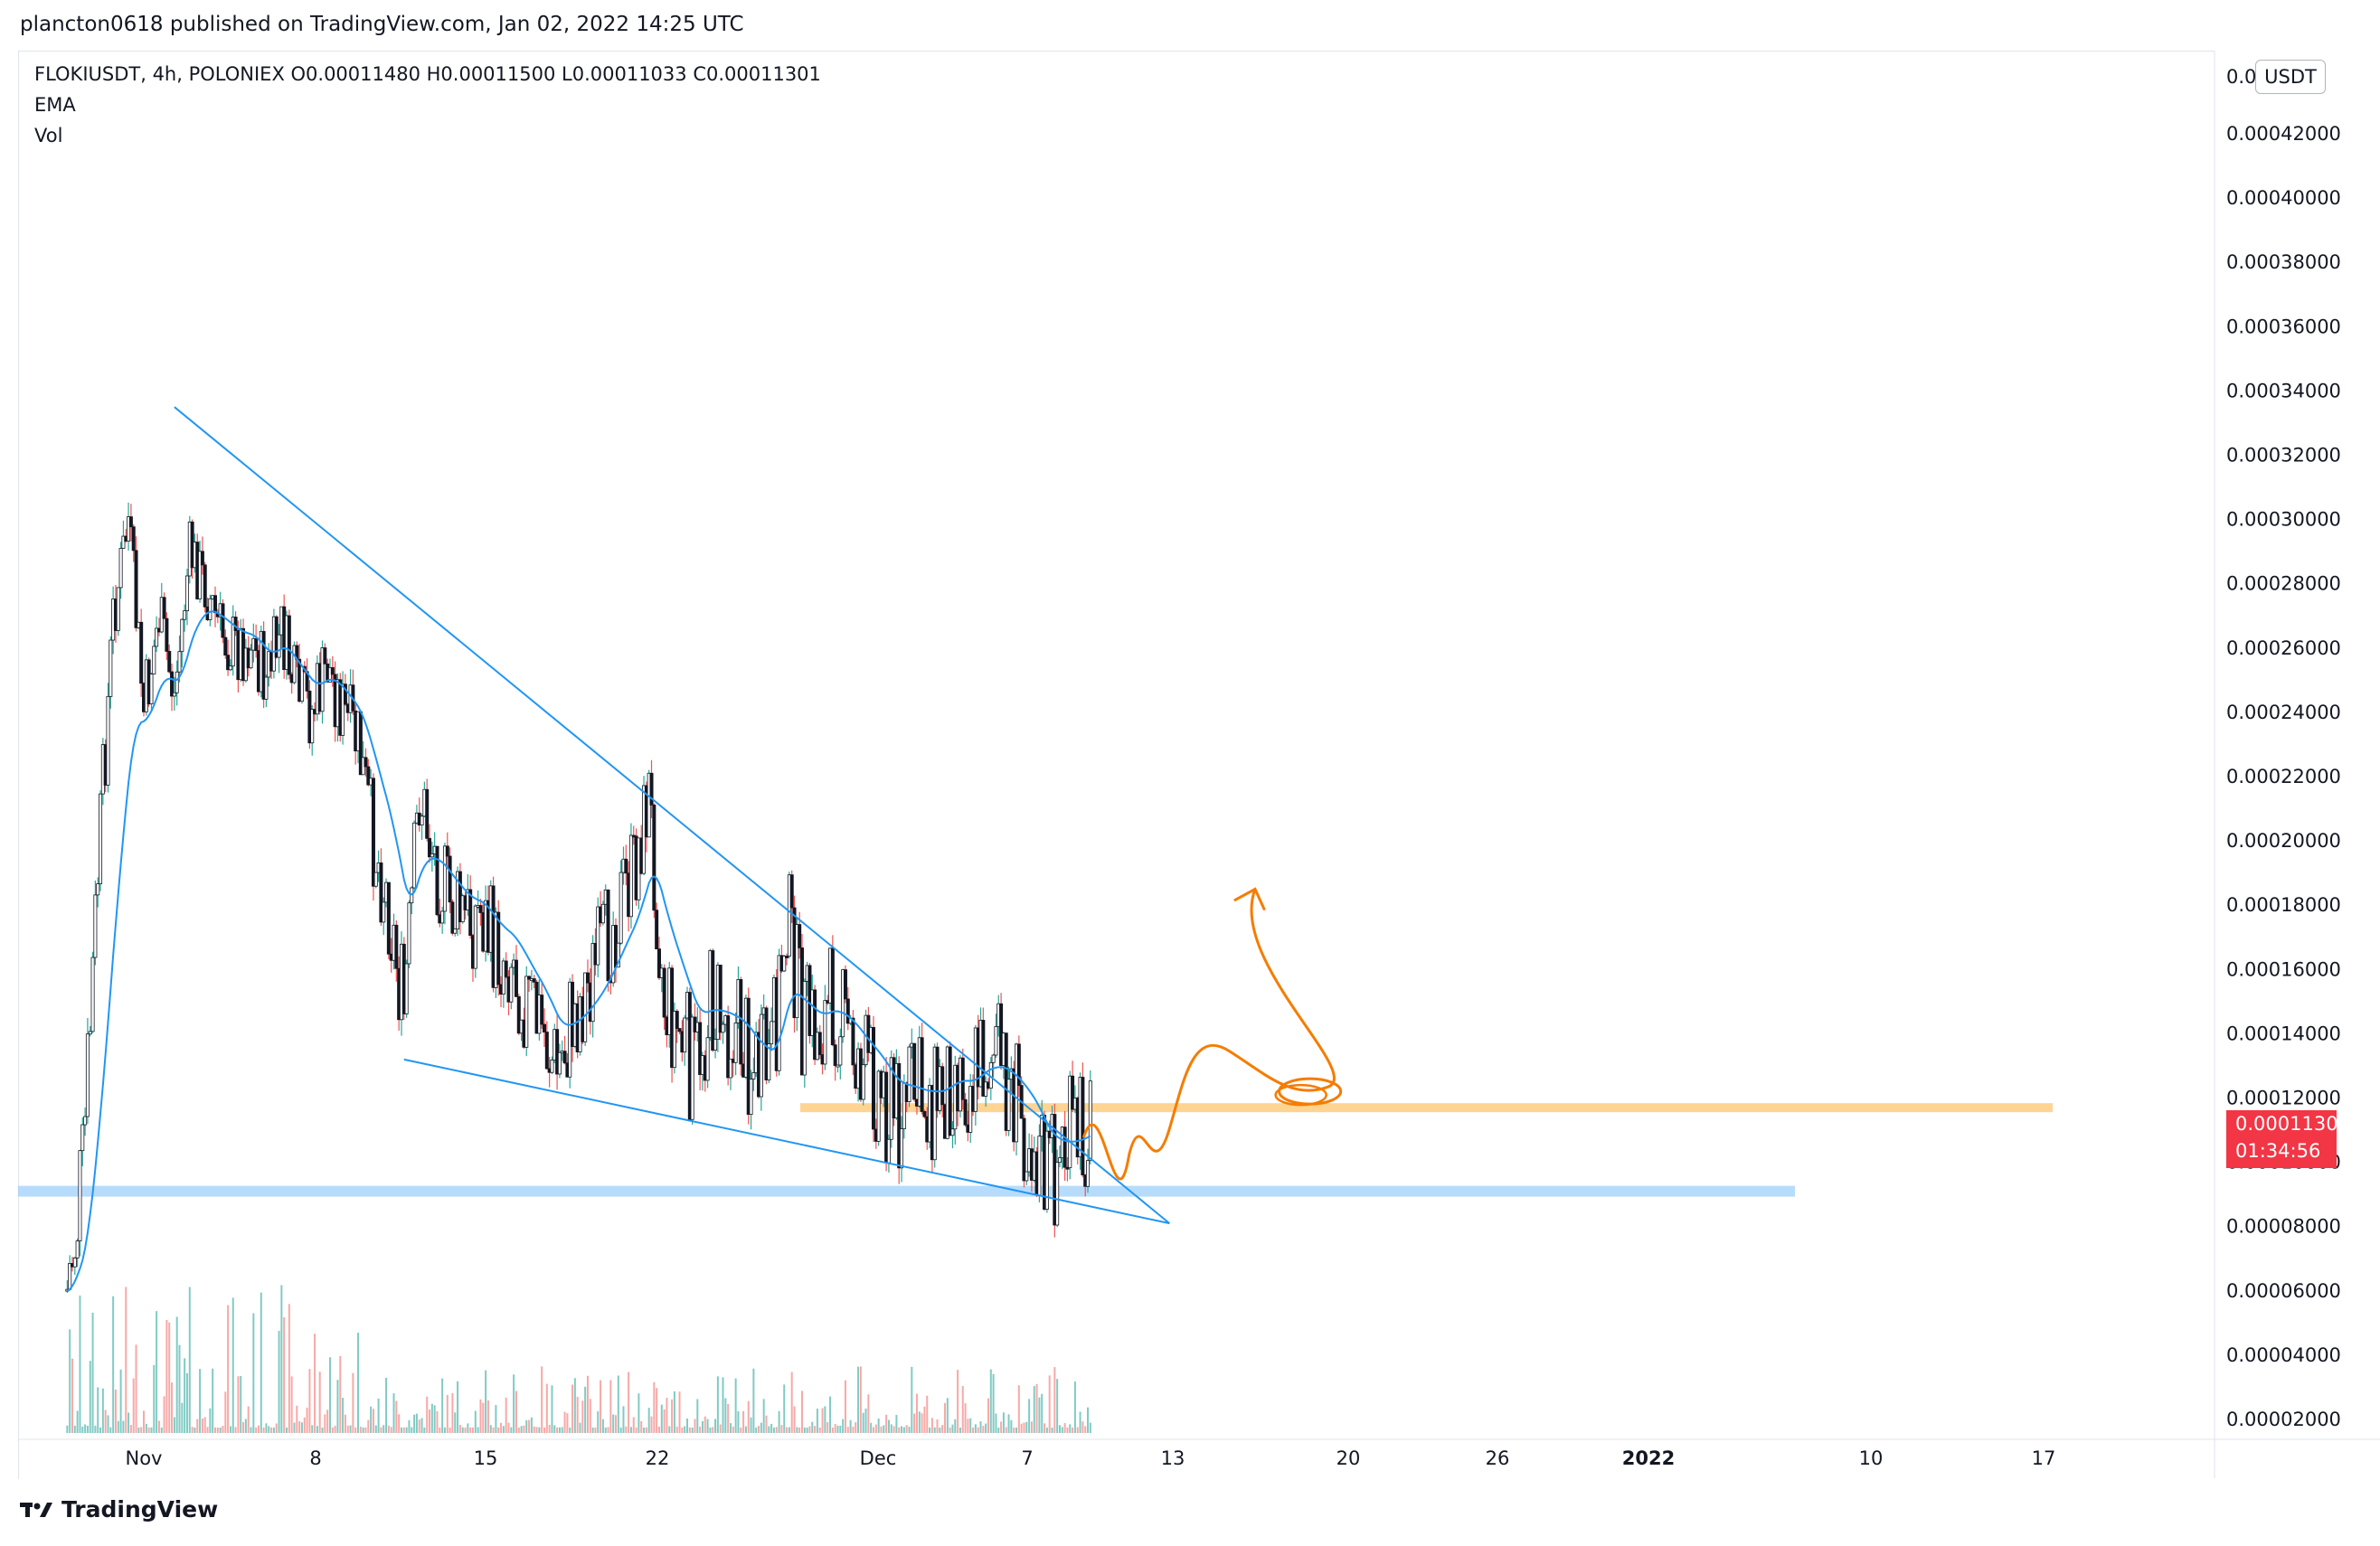 The image size is (2380, 1546). What do you see at coordinates (2284, 262) in the screenshot?
I see `price-axis-label: 0.00038000` at bounding box center [2284, 262].